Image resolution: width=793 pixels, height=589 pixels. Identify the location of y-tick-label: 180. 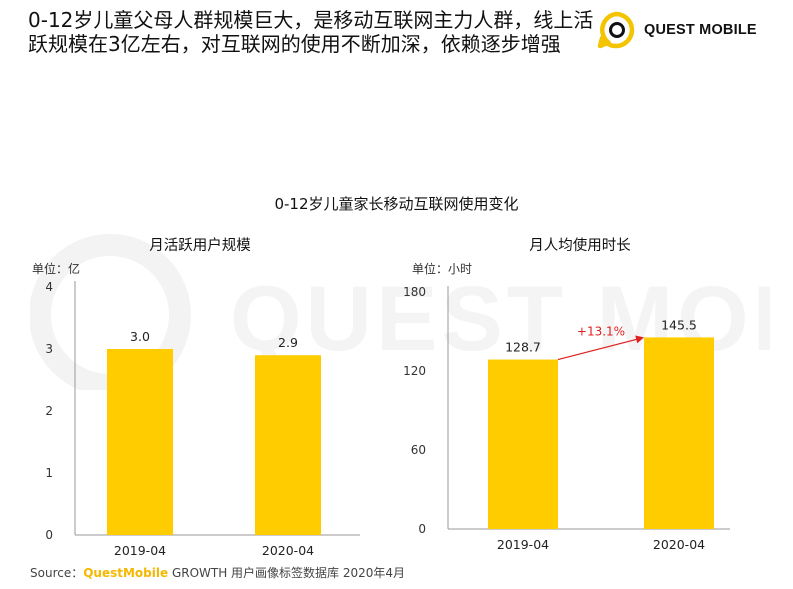
(414, 292).